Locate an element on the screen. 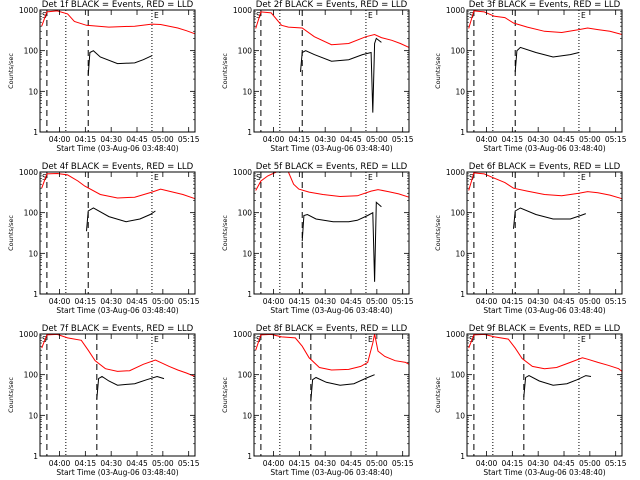 Image resolution: width=640 pixels, height=480 pixels. panel-title: Det 7f BLACK = Events, RED = LLD is located at coordinates (118, 329).